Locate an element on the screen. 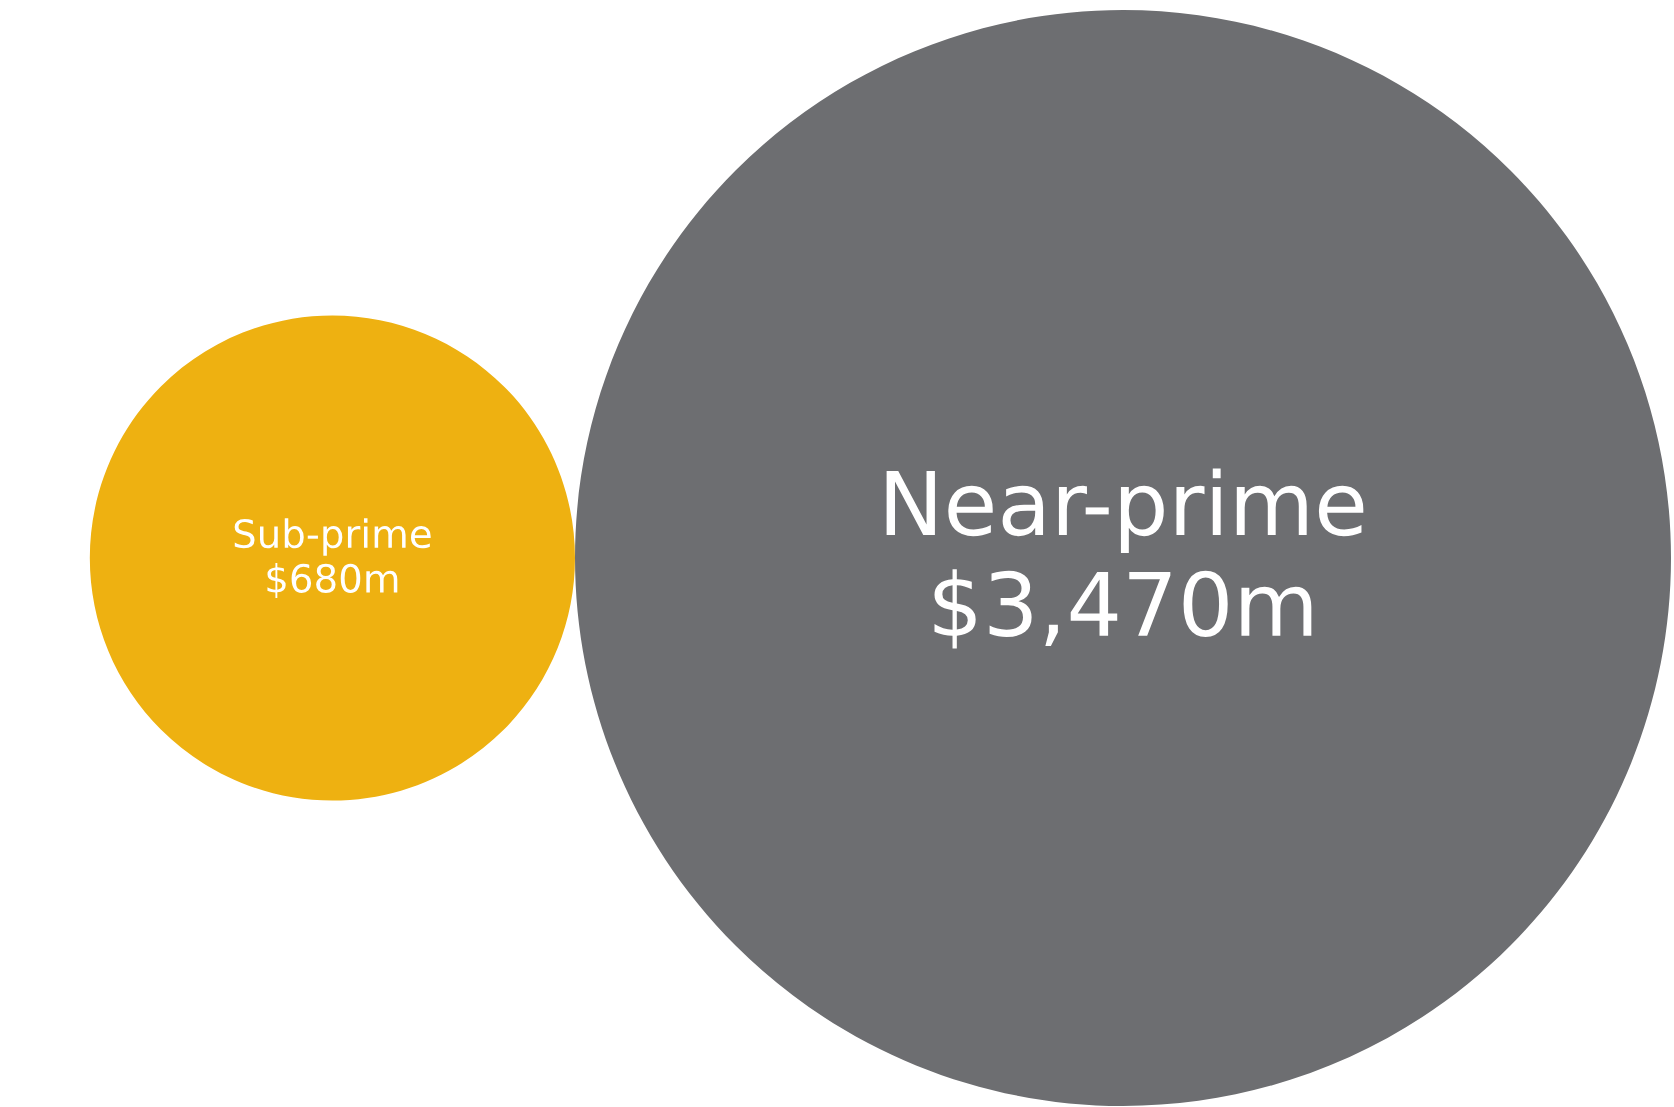 The height and width of the screenshot is (1107, 1674). data-label: $680m is located at coordinates (332, 580).